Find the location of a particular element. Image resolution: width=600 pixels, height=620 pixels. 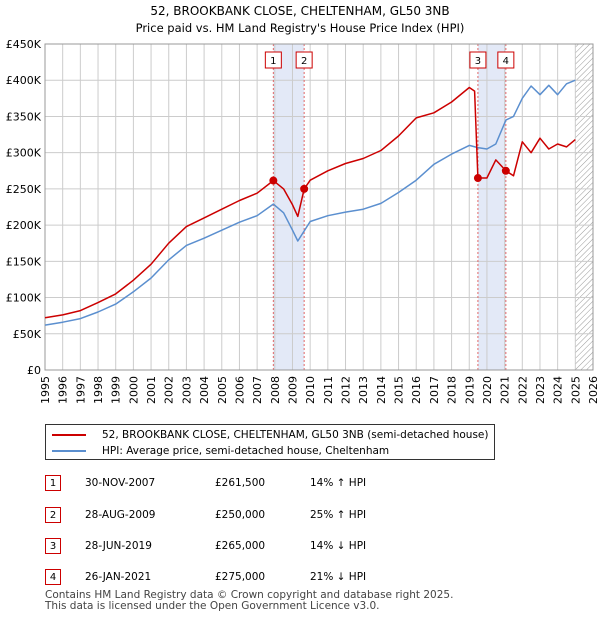

x-tick-label: 2010 is located at coordinates (310, 390).